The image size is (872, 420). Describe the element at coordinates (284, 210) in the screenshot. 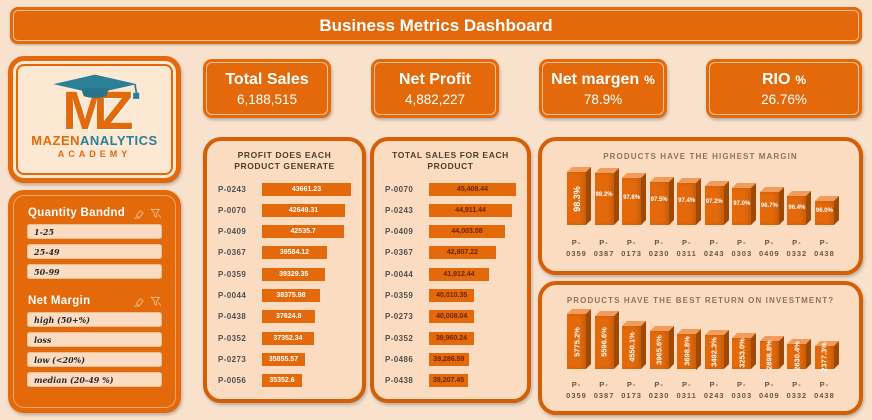

I see `list-row: P-0070 42649.31` at that location.